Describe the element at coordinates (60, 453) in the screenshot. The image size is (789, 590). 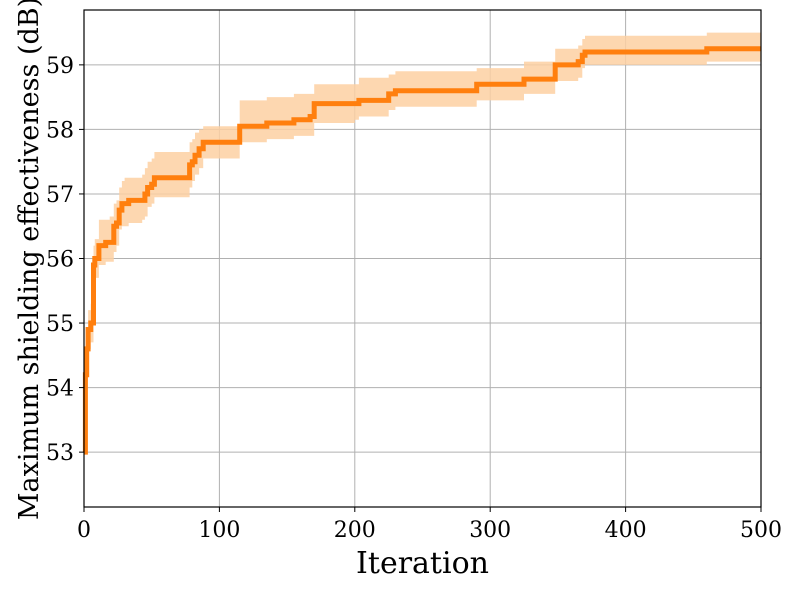
I see `y-tick-label: 53` at that location.